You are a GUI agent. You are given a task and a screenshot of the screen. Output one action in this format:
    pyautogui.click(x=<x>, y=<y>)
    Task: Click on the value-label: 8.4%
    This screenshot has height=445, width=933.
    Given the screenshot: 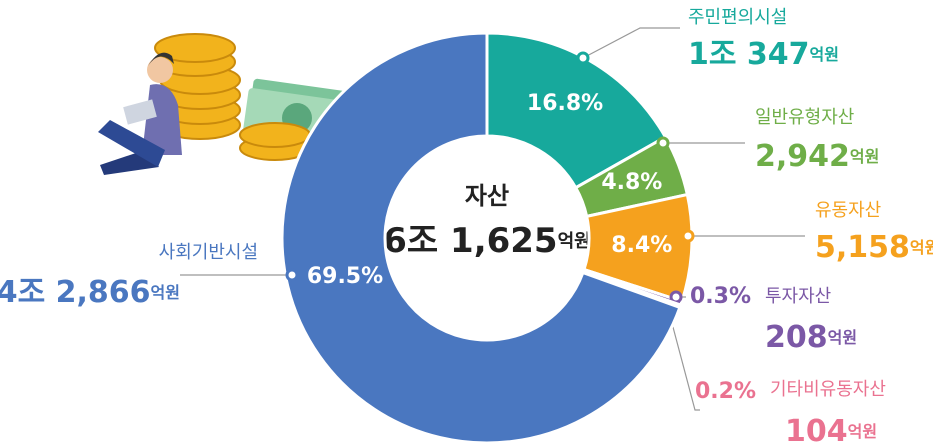 What is the action you would take?
    pyautogui.click(x=641, y=245)
    